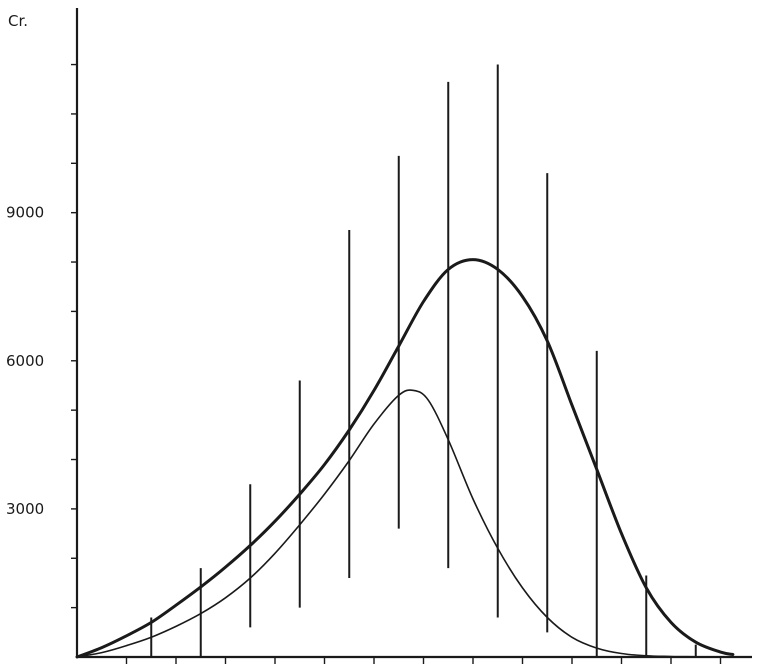 The width and height of the screenshot is (757, 667). I want to click on y-axis-unit-label: Cr., so click(18, 21).